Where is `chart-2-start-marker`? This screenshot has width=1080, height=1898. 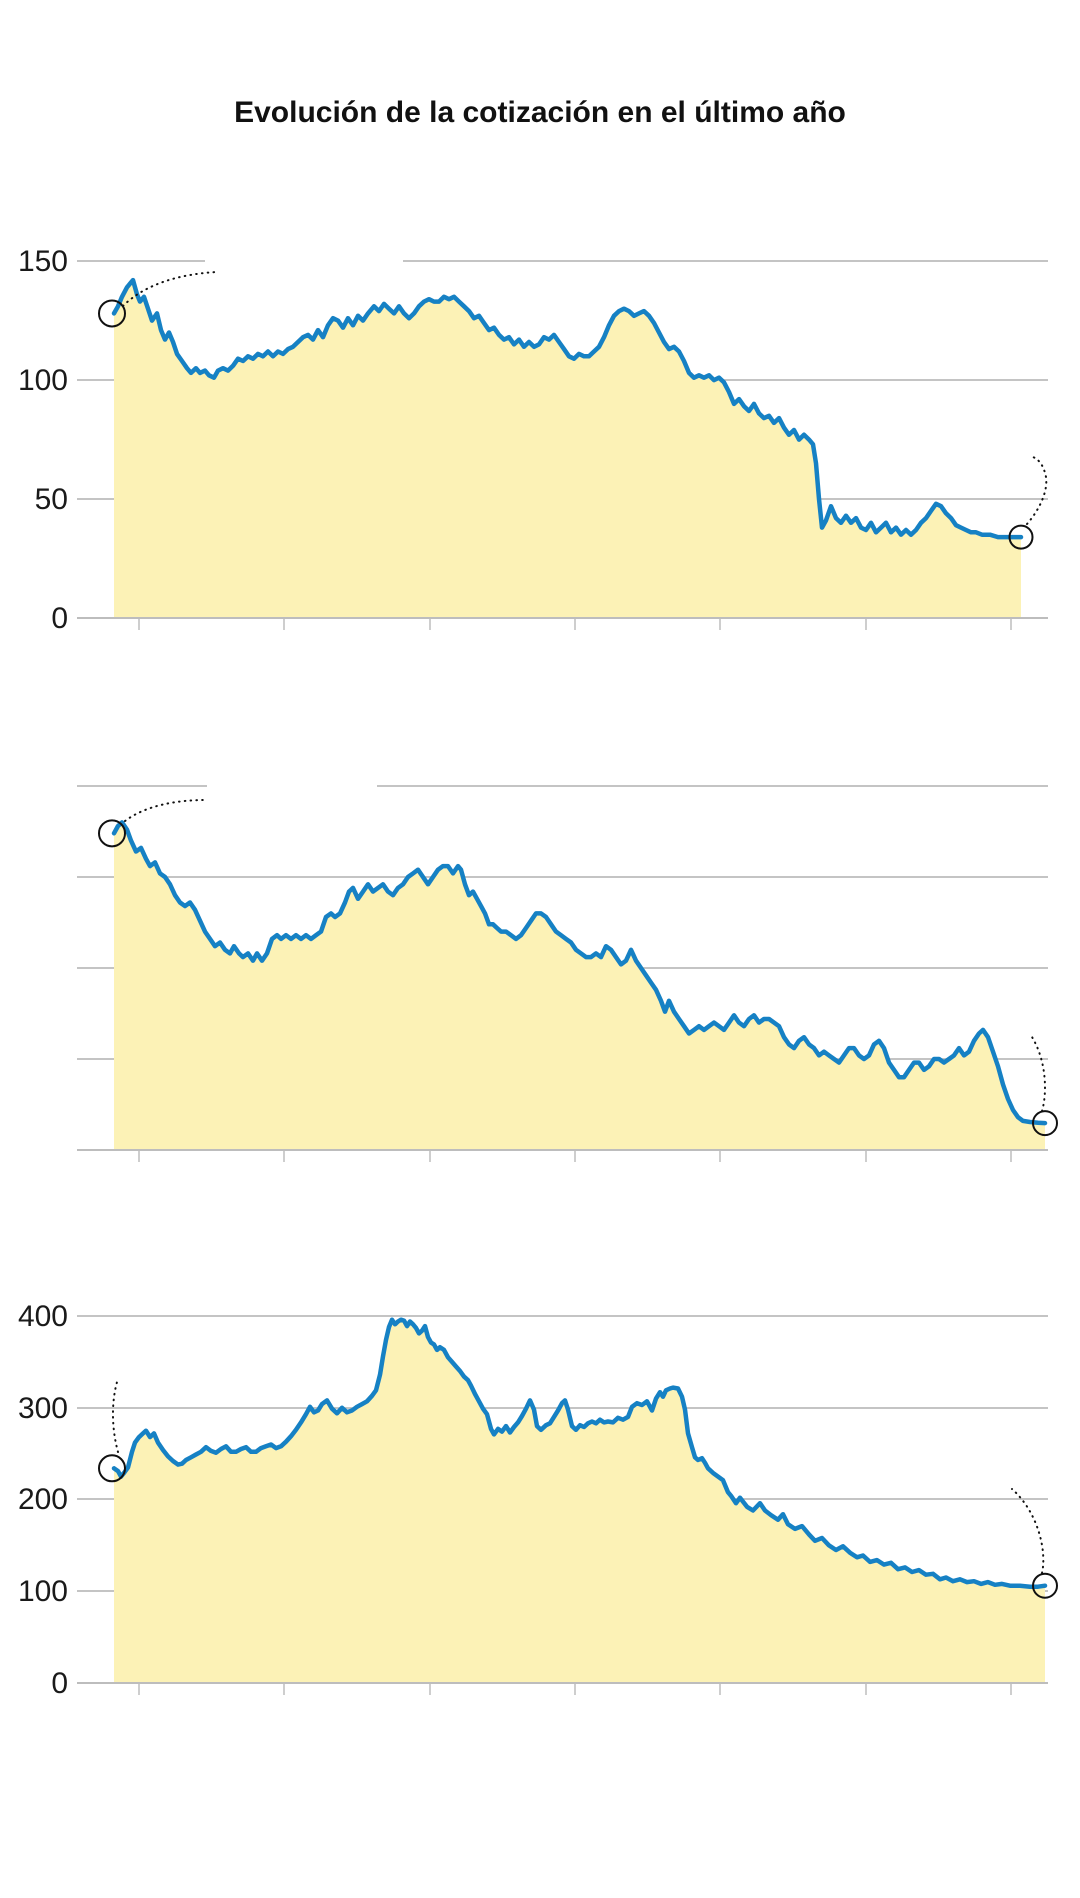 chart-2-start-marker is located at coordinates (112, 833).